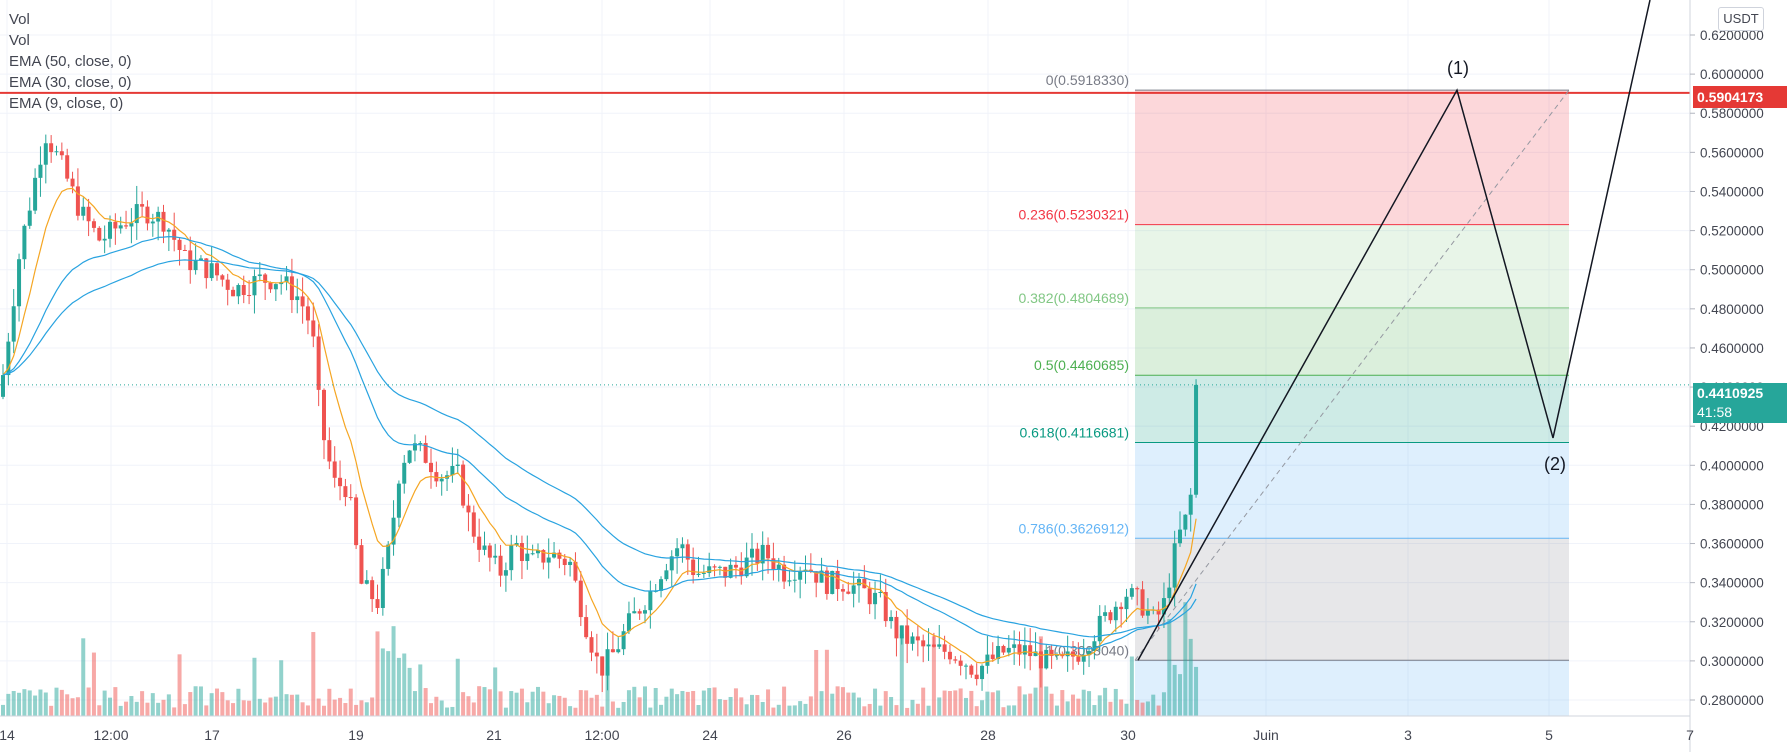 The height and width of the screenshot is (752, 1787). I want to click on legend-ema-50: EMA (50, close, 0), so click(70, 61).